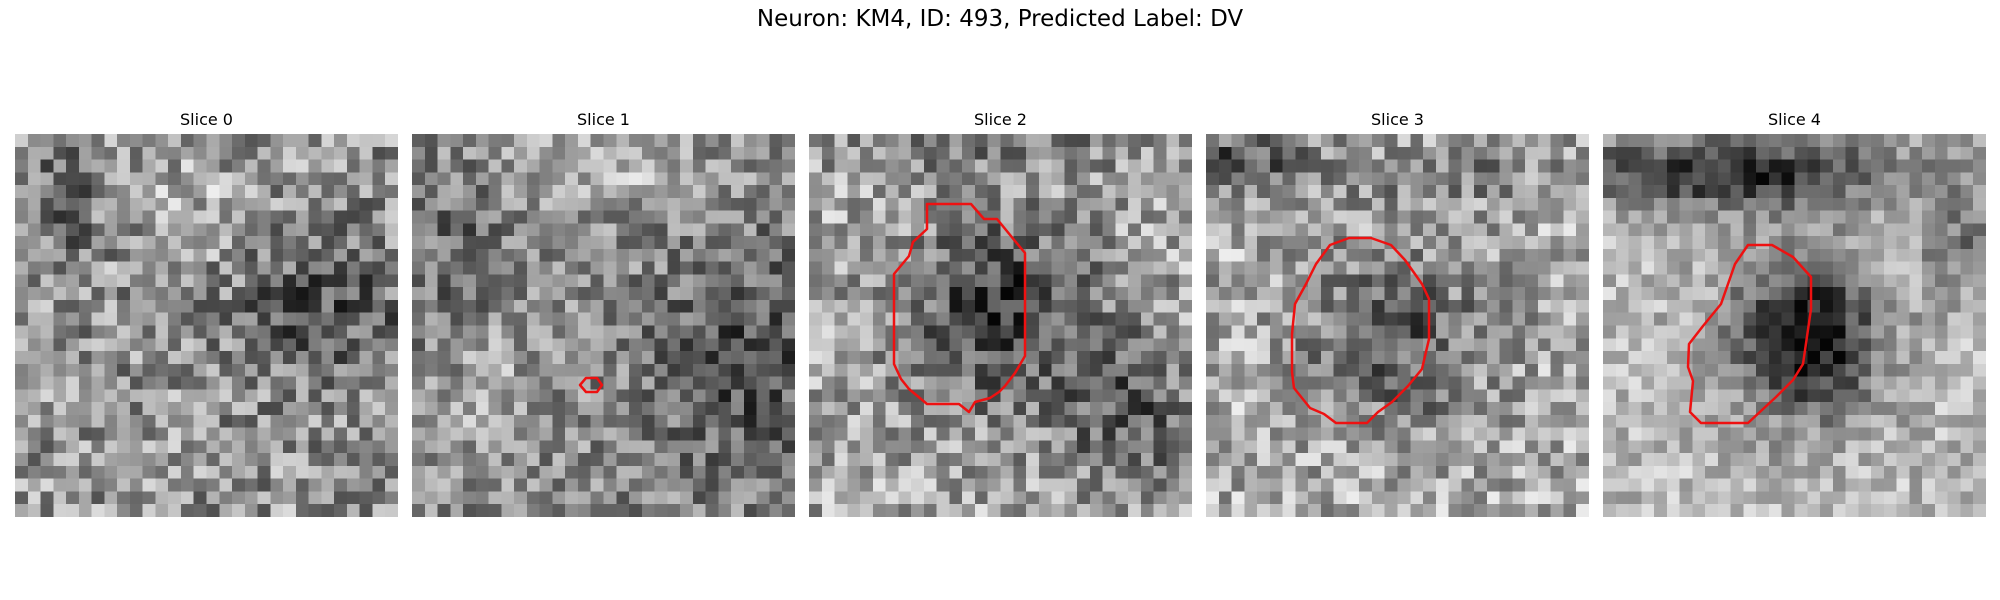  Describe the element at coordinates (206, 119) in the screenshot. I see `panel-title-slice-0: Slice 0` at that location.